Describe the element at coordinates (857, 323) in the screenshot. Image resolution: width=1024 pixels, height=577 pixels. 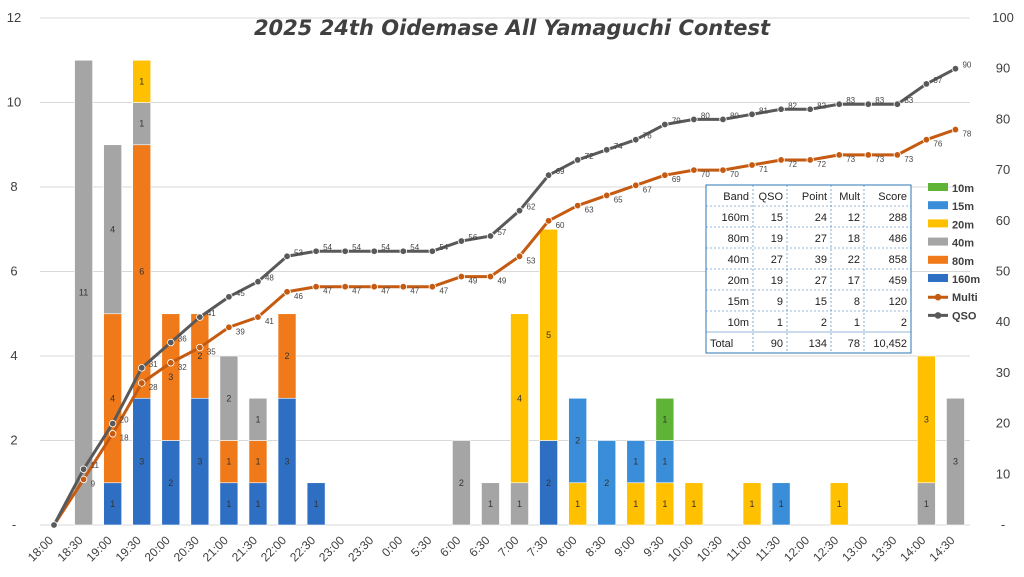
I see `table-cell: 1` at that location.